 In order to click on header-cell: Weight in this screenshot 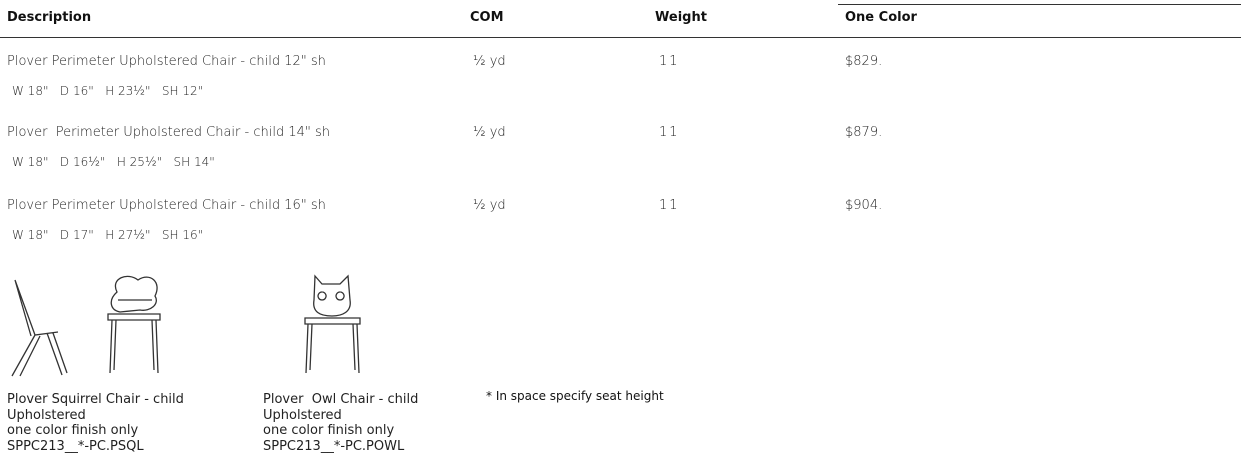, I will do `click(681, 17)`.